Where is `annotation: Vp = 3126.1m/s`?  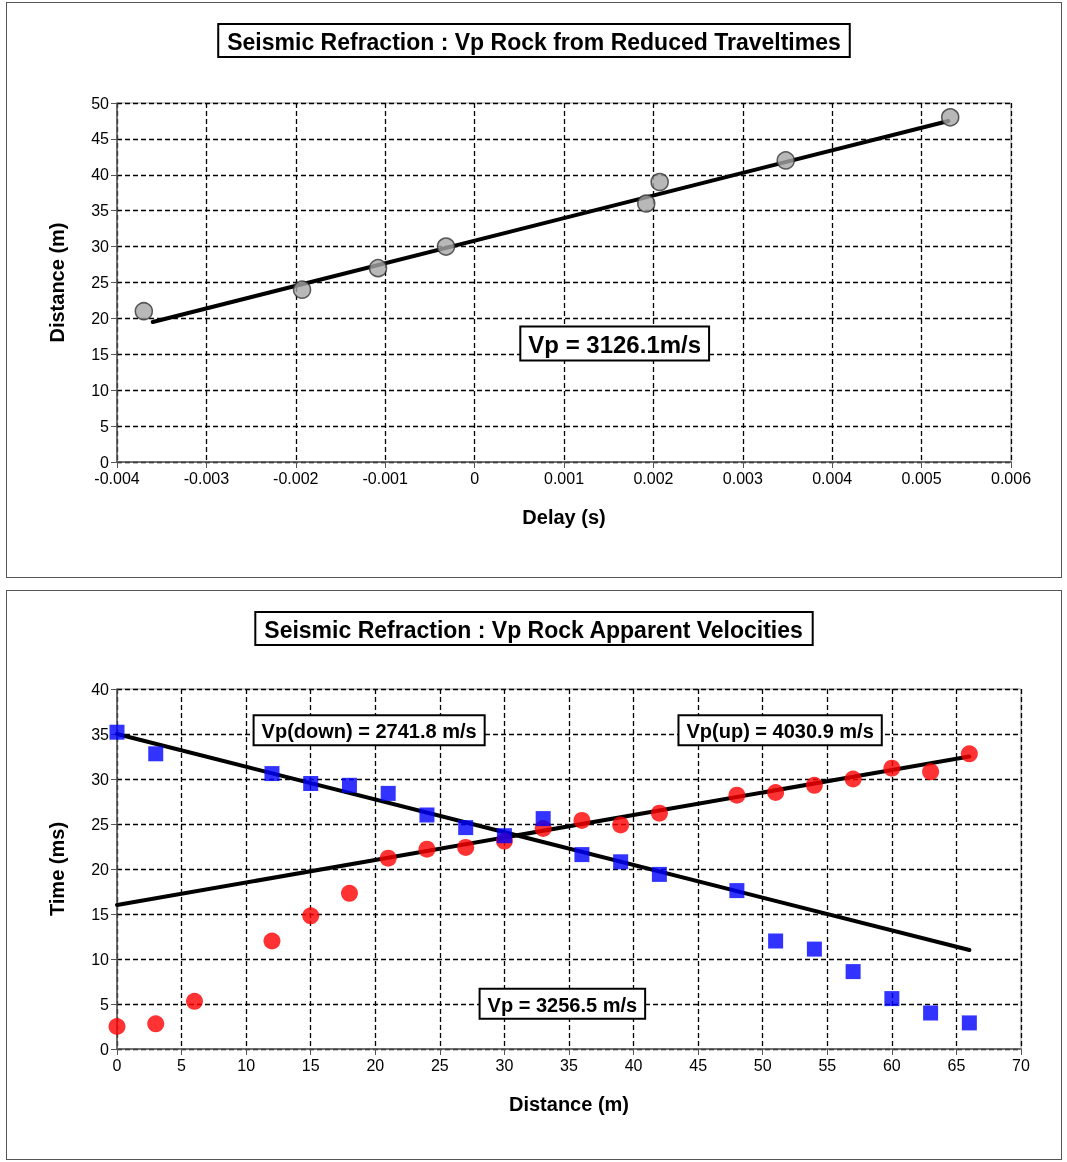 annotation: Vp = 3126.1m/s is located at coordinates (615, 345).